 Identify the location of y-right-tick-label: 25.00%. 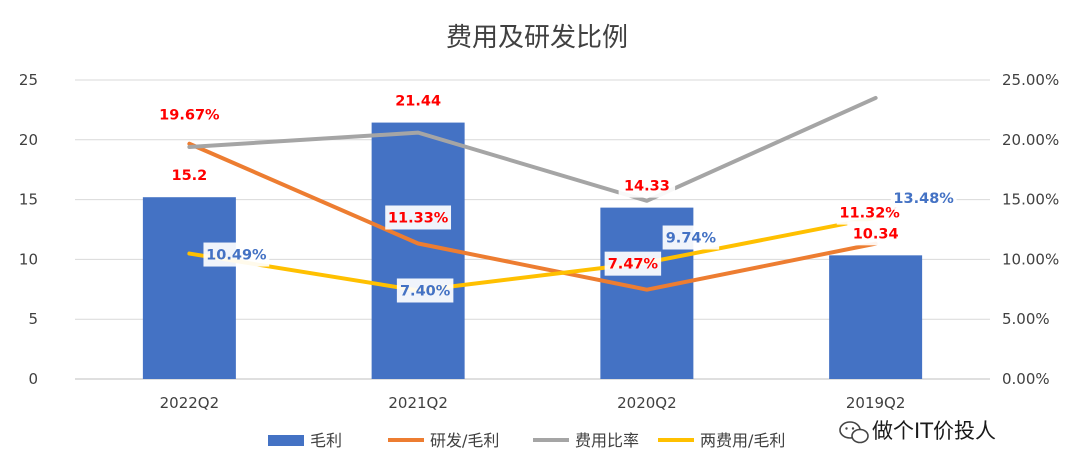
(1030, 80).